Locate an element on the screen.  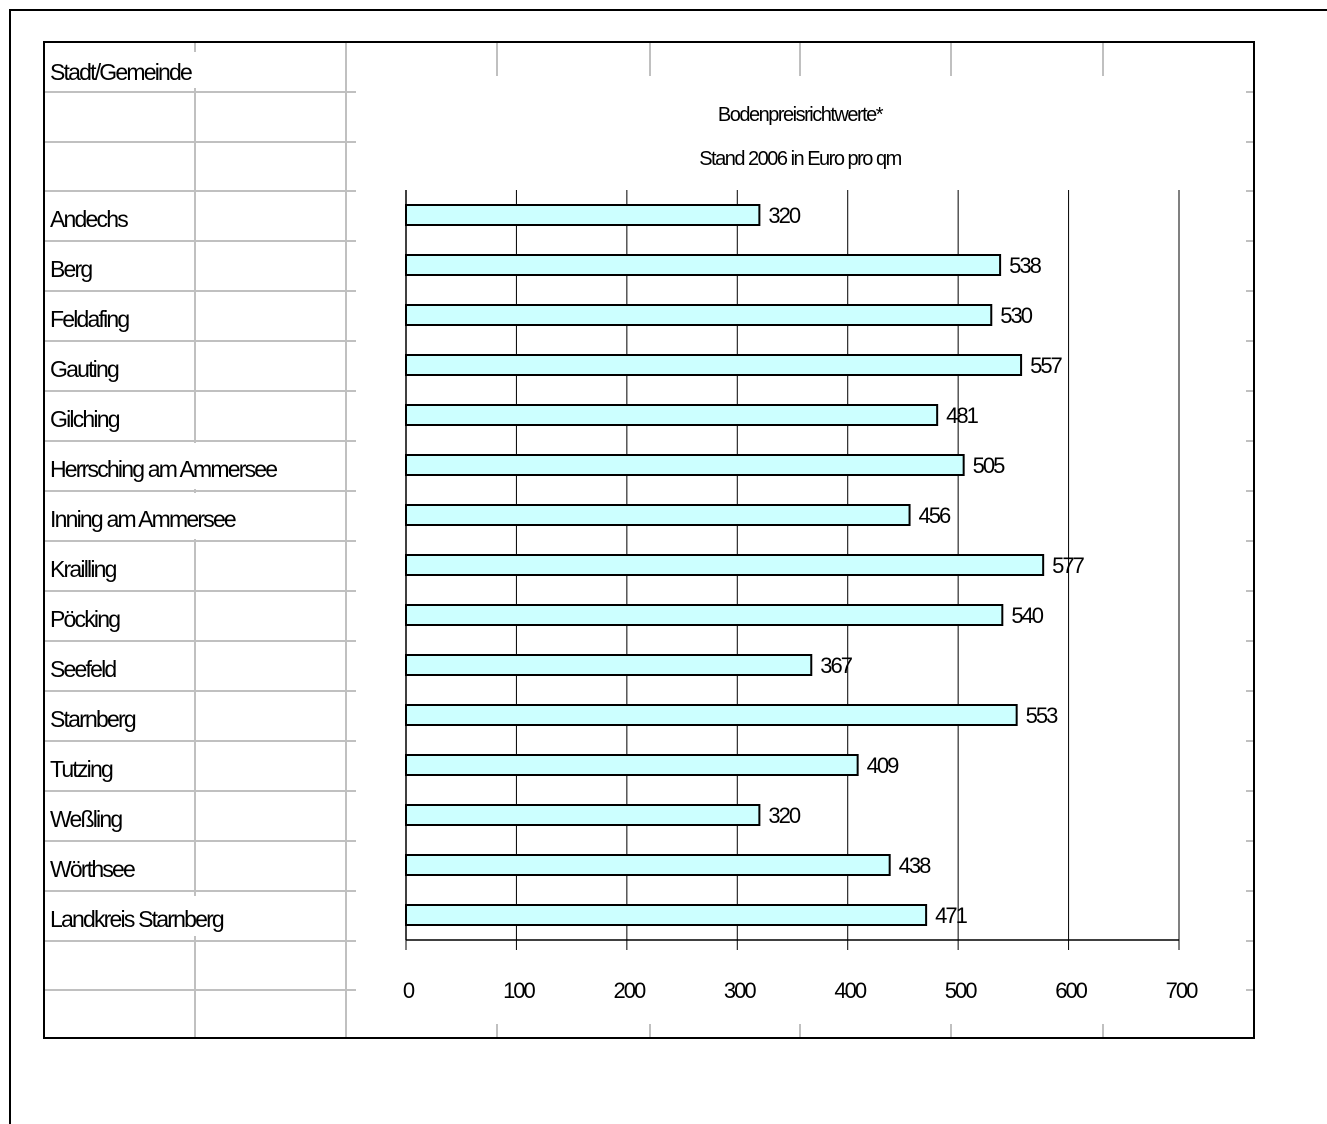
data-label-0: 320 is located at coordinates (784, 215).